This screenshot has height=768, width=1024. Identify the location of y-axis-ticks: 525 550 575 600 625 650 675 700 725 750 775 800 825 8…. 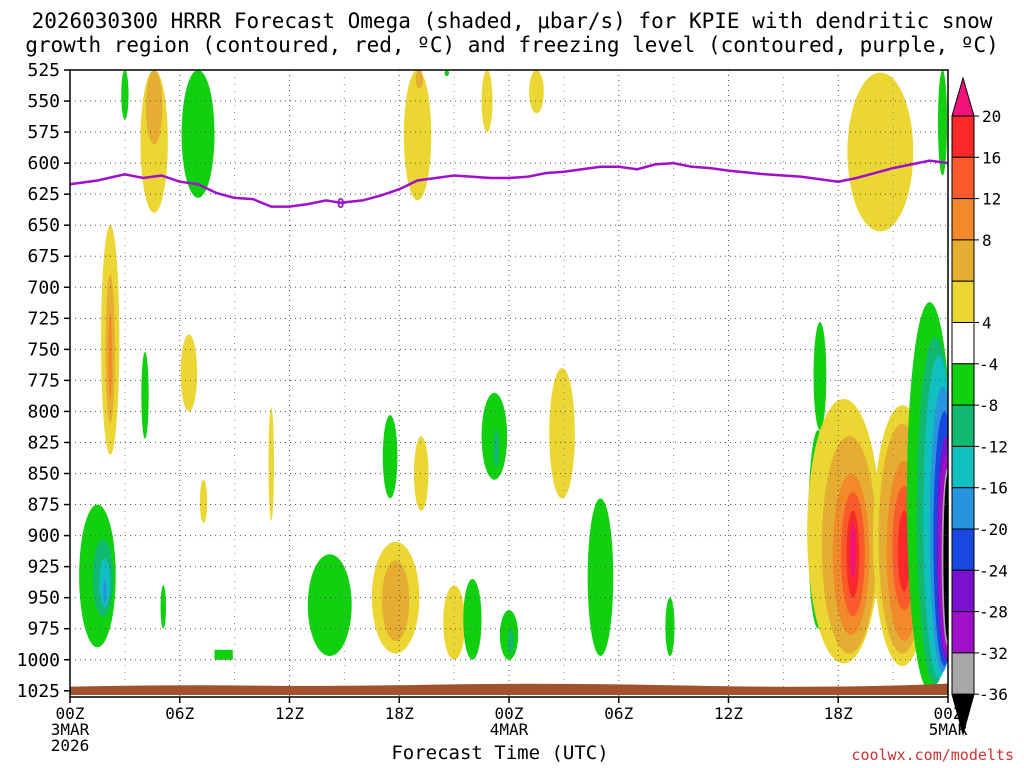
(43, 381).